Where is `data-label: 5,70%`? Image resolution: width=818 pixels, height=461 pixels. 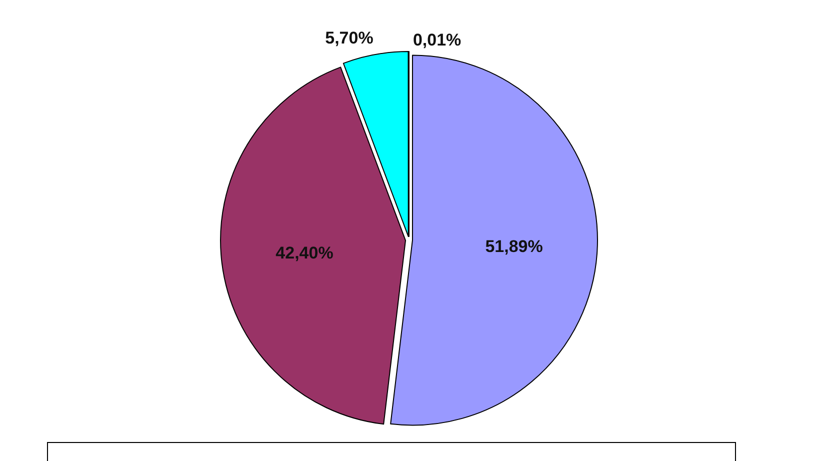 data-label: 5,70% is located at coordinates (349, 38).